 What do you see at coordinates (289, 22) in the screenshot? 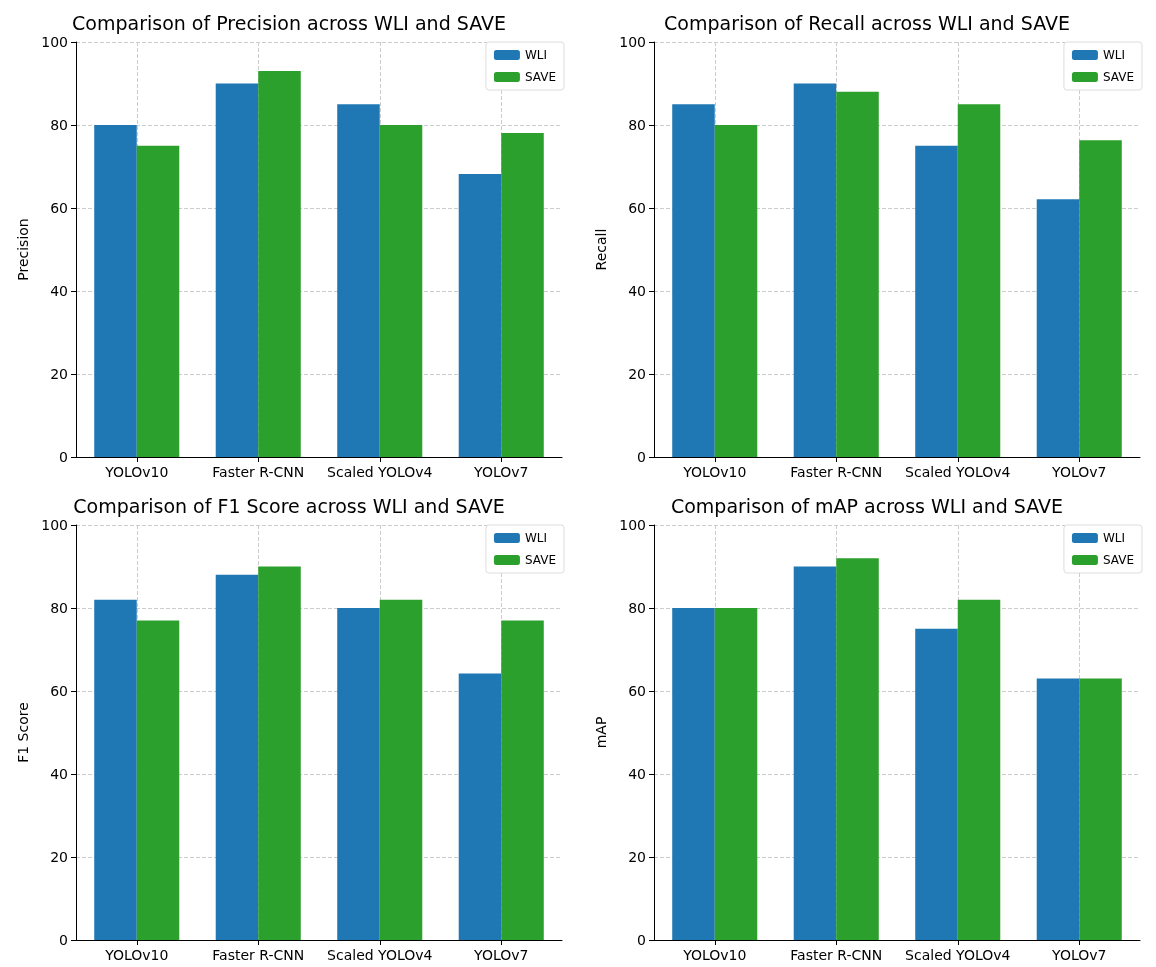
I see `chart-title: Comparison of Precision across WLI and SAVE` at bounding box center [289, 22].